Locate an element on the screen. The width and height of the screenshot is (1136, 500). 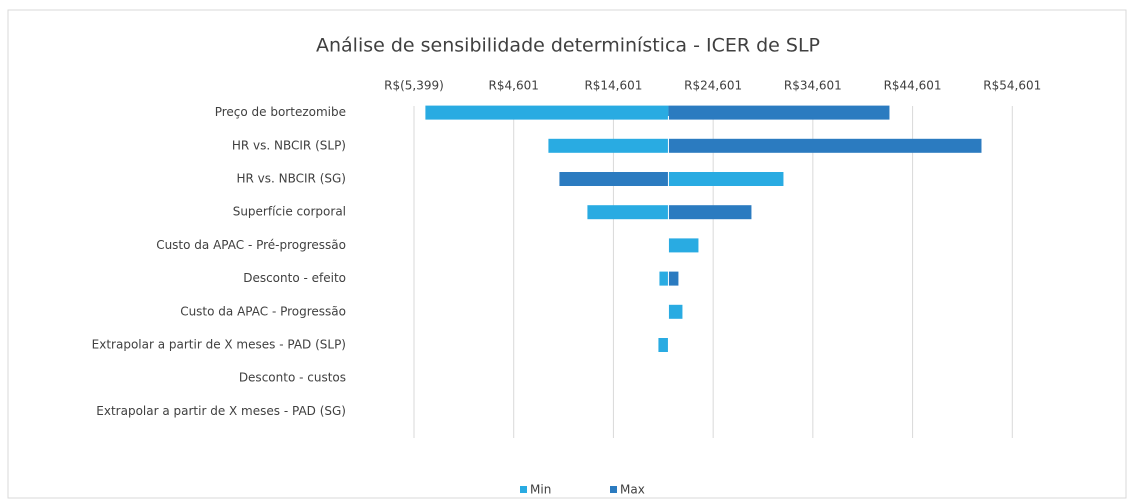
category-label: Desconto - custos is located at coordinates (292, 378).